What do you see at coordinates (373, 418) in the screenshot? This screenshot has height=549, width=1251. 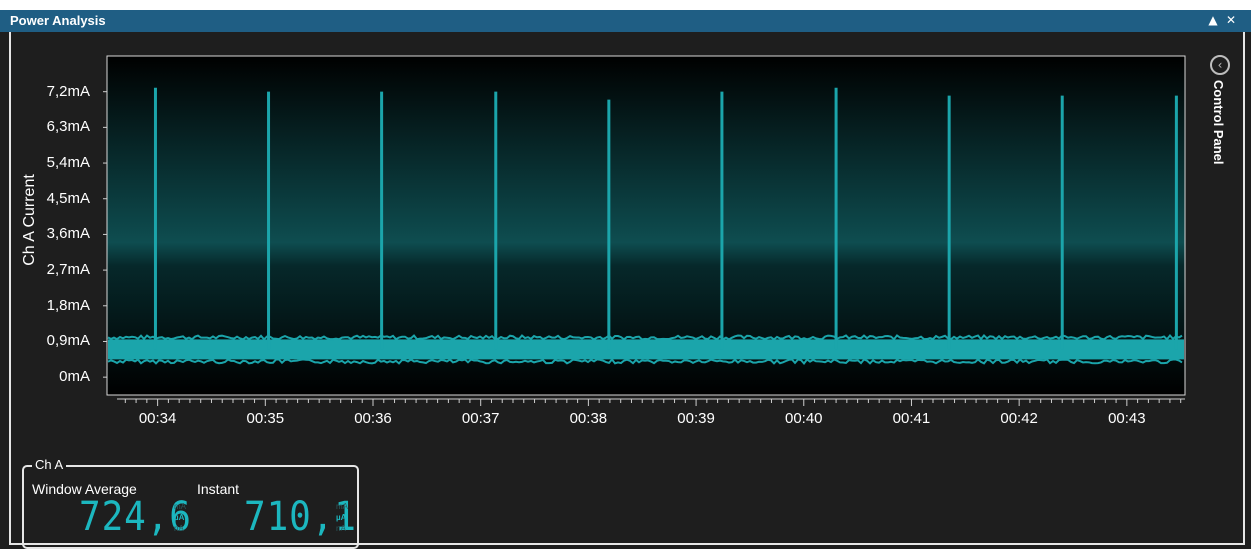 I see `x-tick-label: 00:36` at bounding box center [373, 418].